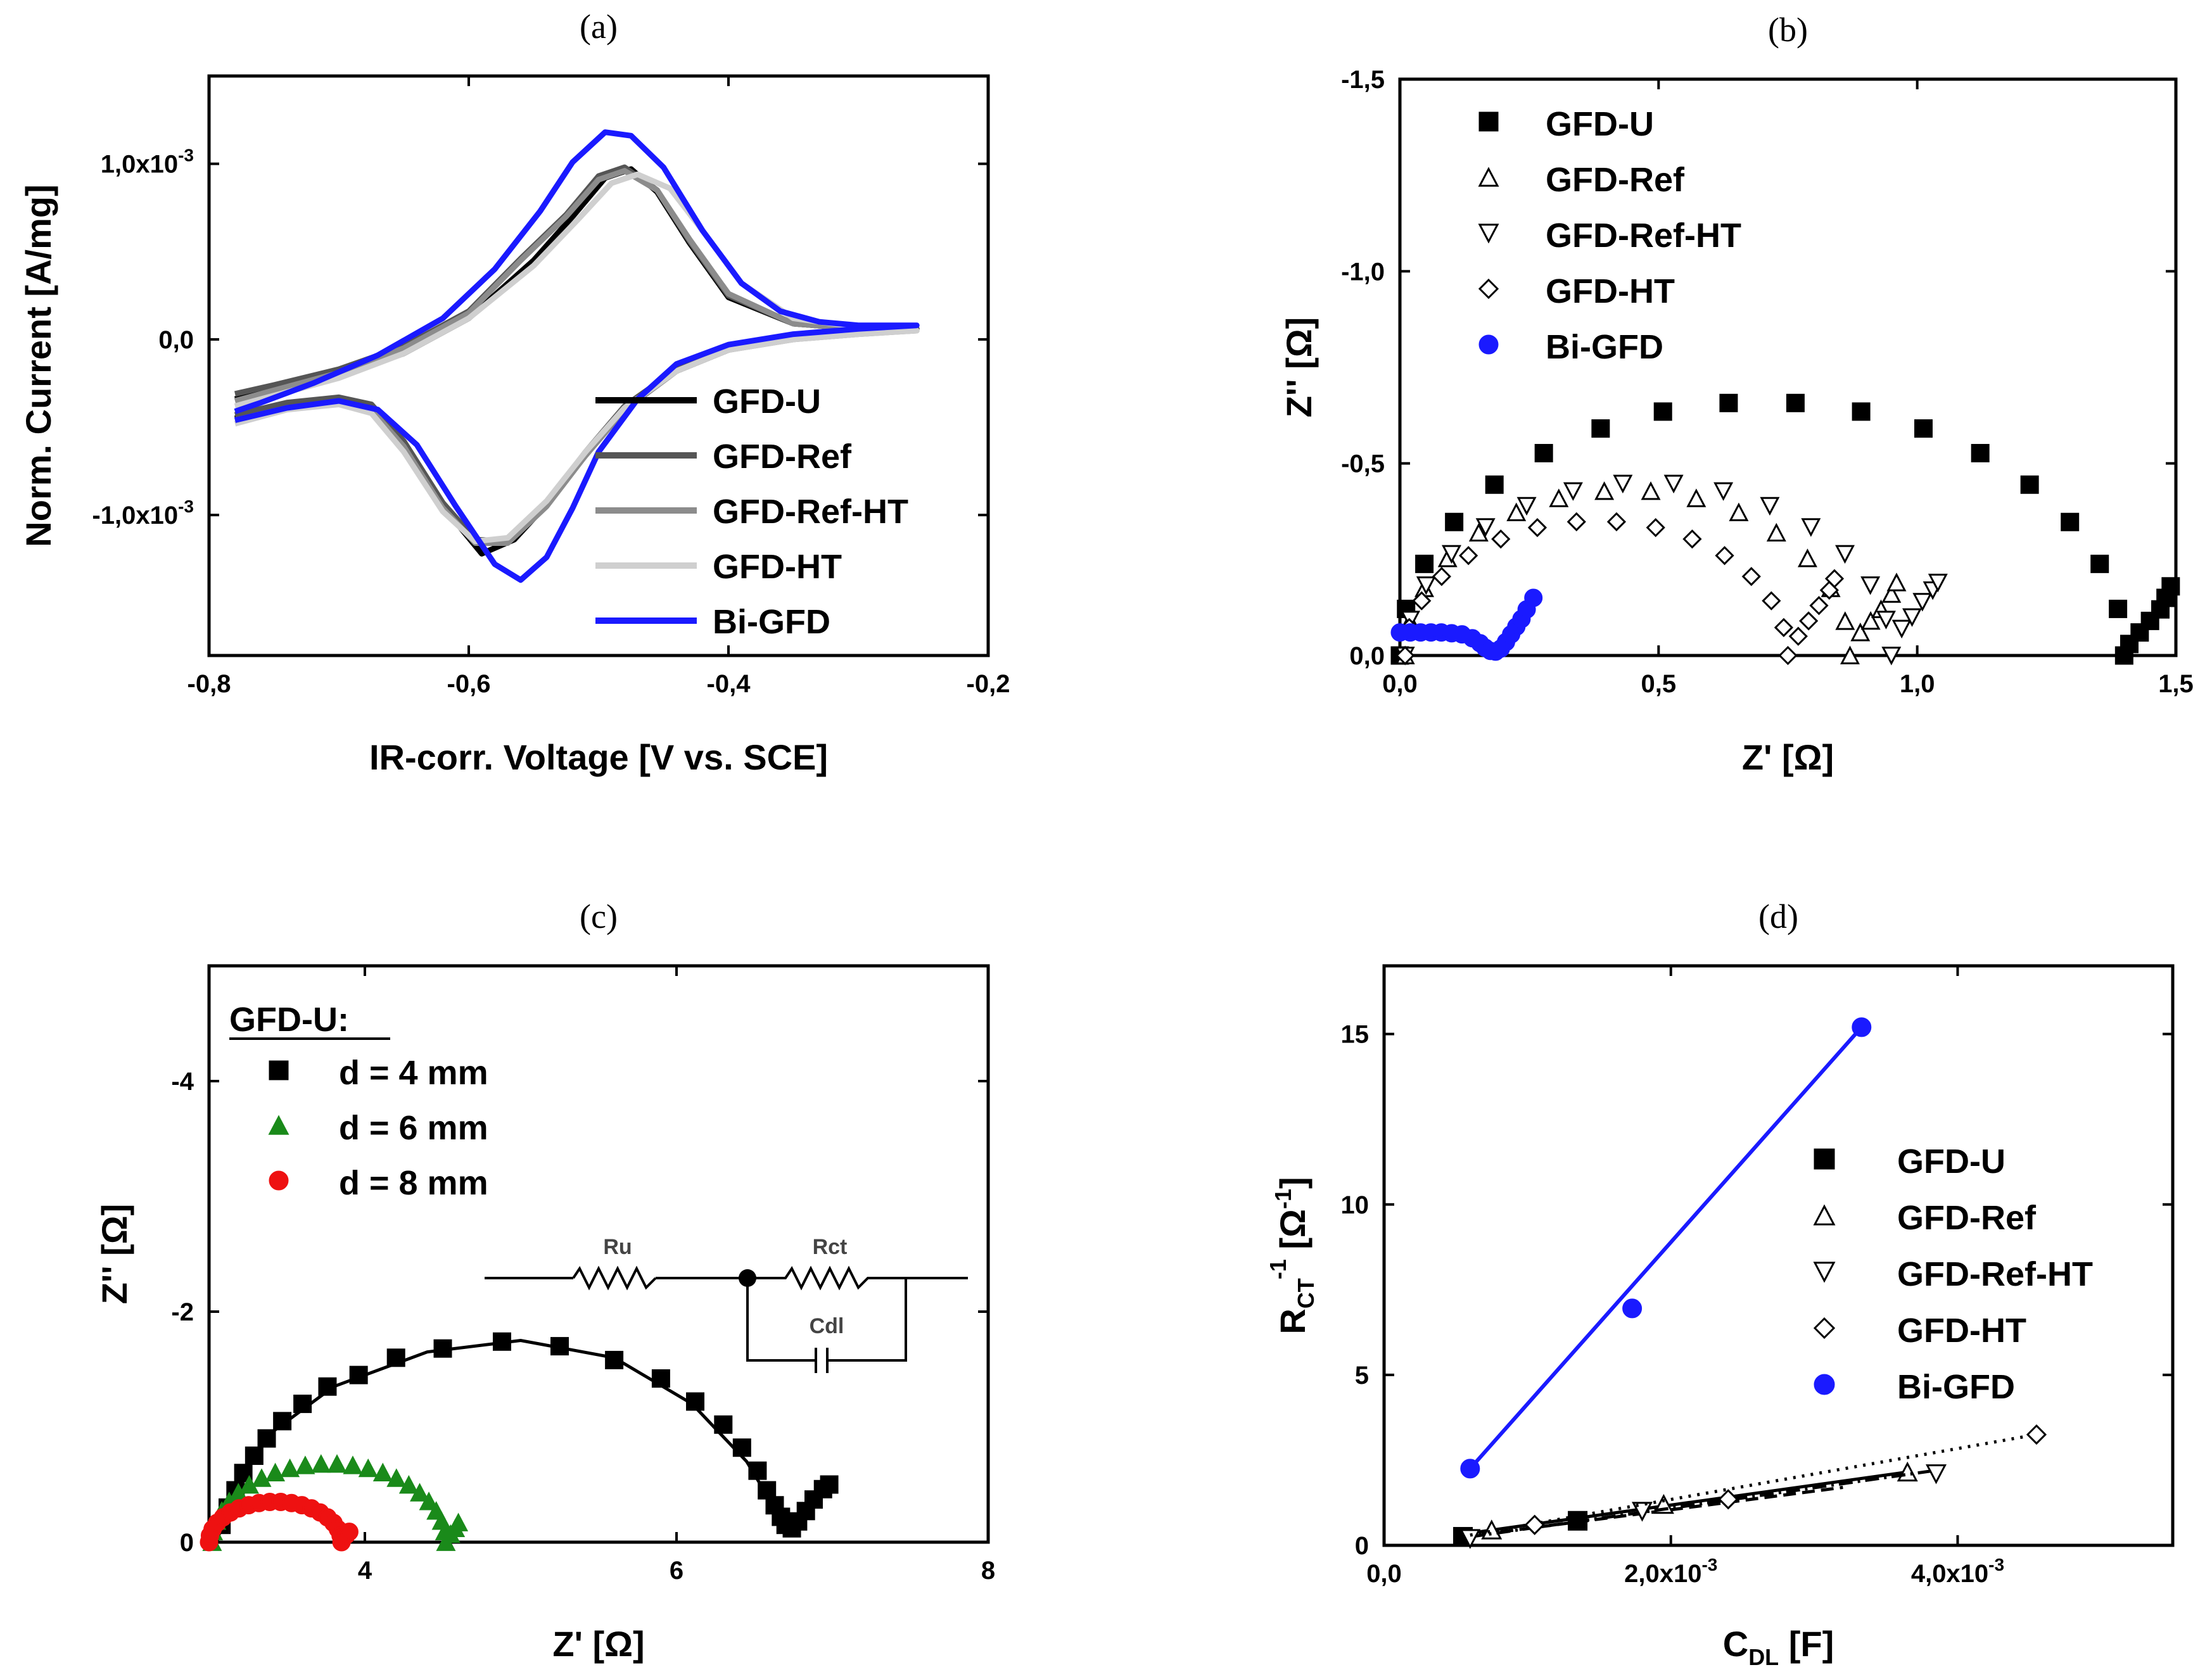 The height and width of the screenshot is (1672, 2212). What do you see at coordinates (1363, 272) in the screenshot?
I see `y-tick-label-text: -1,0` at bounding box center [1363, 272].